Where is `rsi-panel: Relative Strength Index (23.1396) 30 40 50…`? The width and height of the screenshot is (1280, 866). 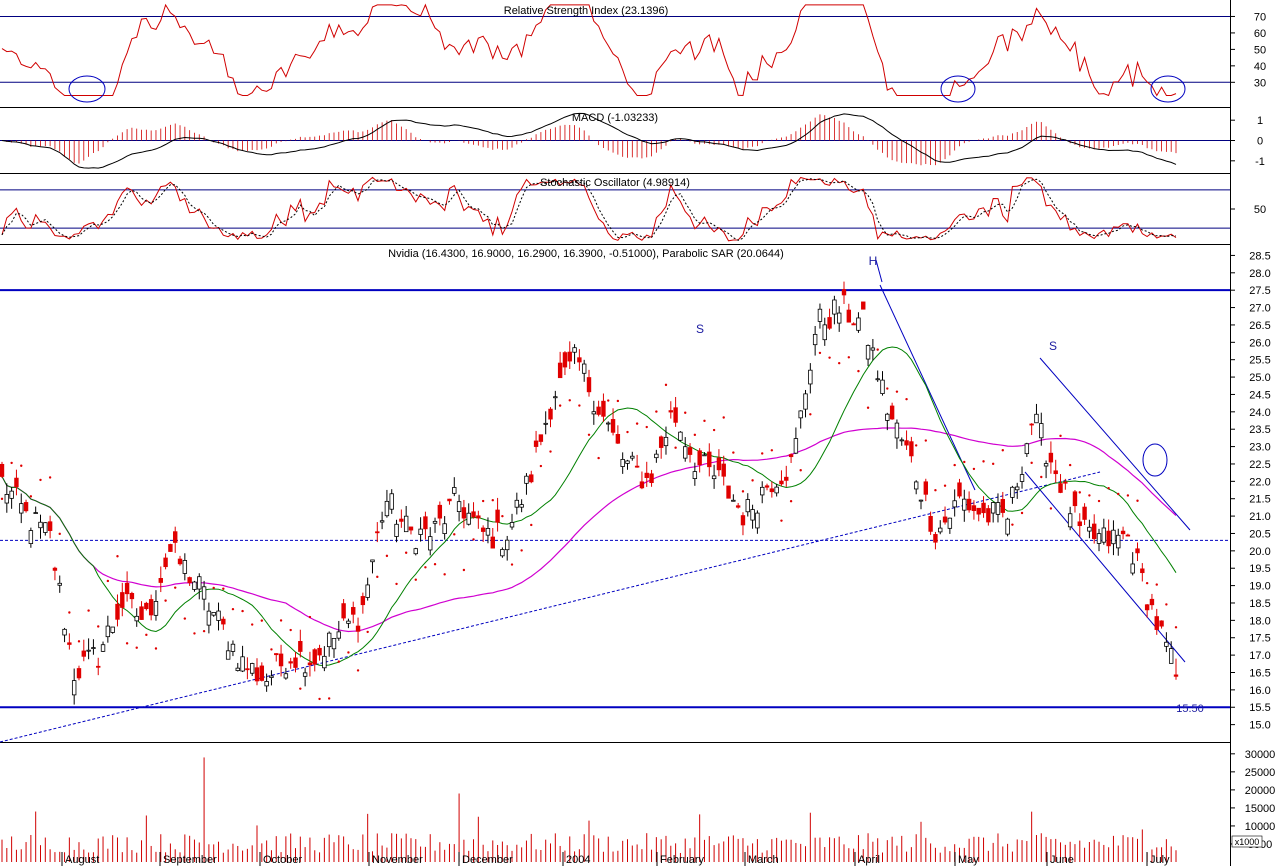 rsi-panel: Relative Strength Index (23.1396) 30 40 50… is located at coordinates (633, 53).